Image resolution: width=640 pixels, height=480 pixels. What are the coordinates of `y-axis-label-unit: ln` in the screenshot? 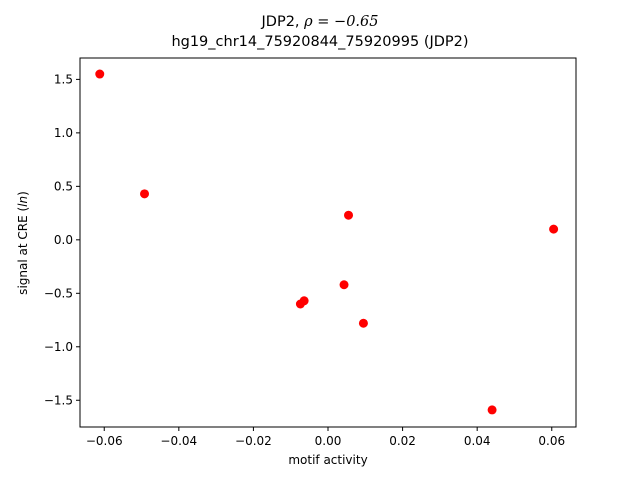 It's located at (23, 201).